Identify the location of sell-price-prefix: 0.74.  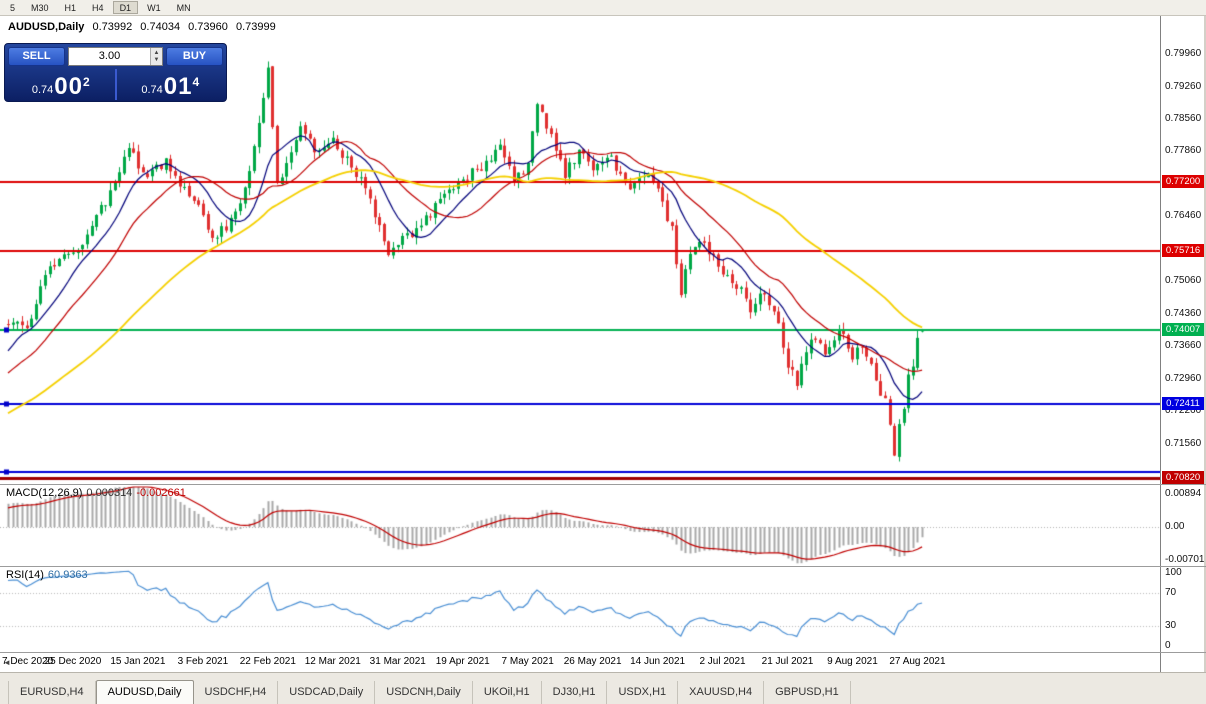
(42, 90).